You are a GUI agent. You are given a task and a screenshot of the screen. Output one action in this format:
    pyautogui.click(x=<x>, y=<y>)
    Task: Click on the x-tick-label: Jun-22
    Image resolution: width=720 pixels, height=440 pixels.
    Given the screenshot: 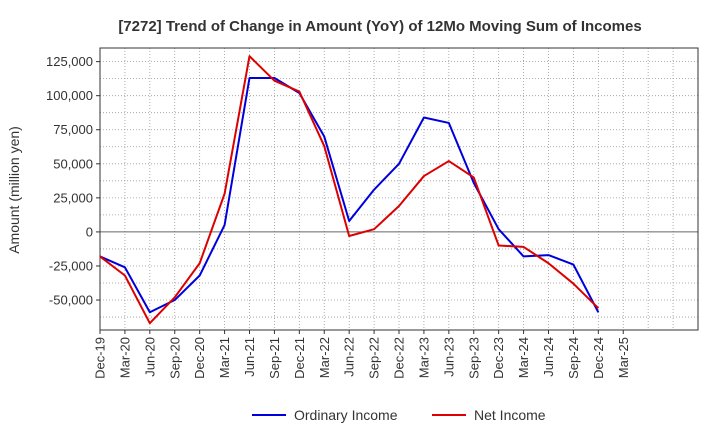 What is the action you would take?
    pyautogui.click(x=349, y=357)
    